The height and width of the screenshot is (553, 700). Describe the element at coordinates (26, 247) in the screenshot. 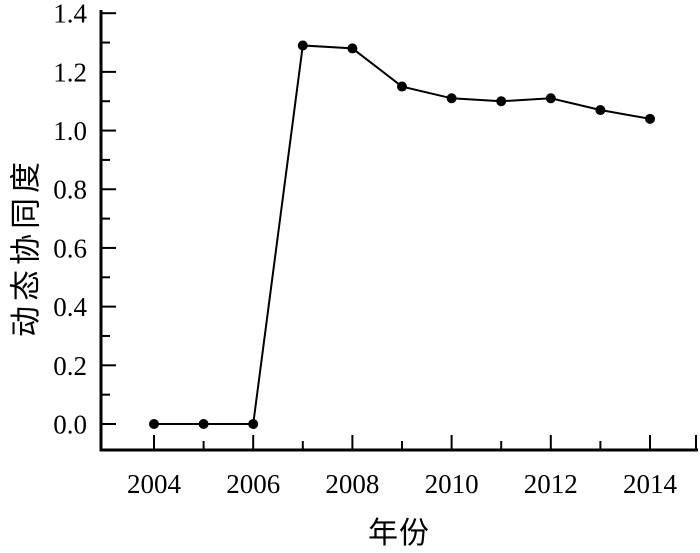

I see `y-axis-title: 动态协同度` at that location.